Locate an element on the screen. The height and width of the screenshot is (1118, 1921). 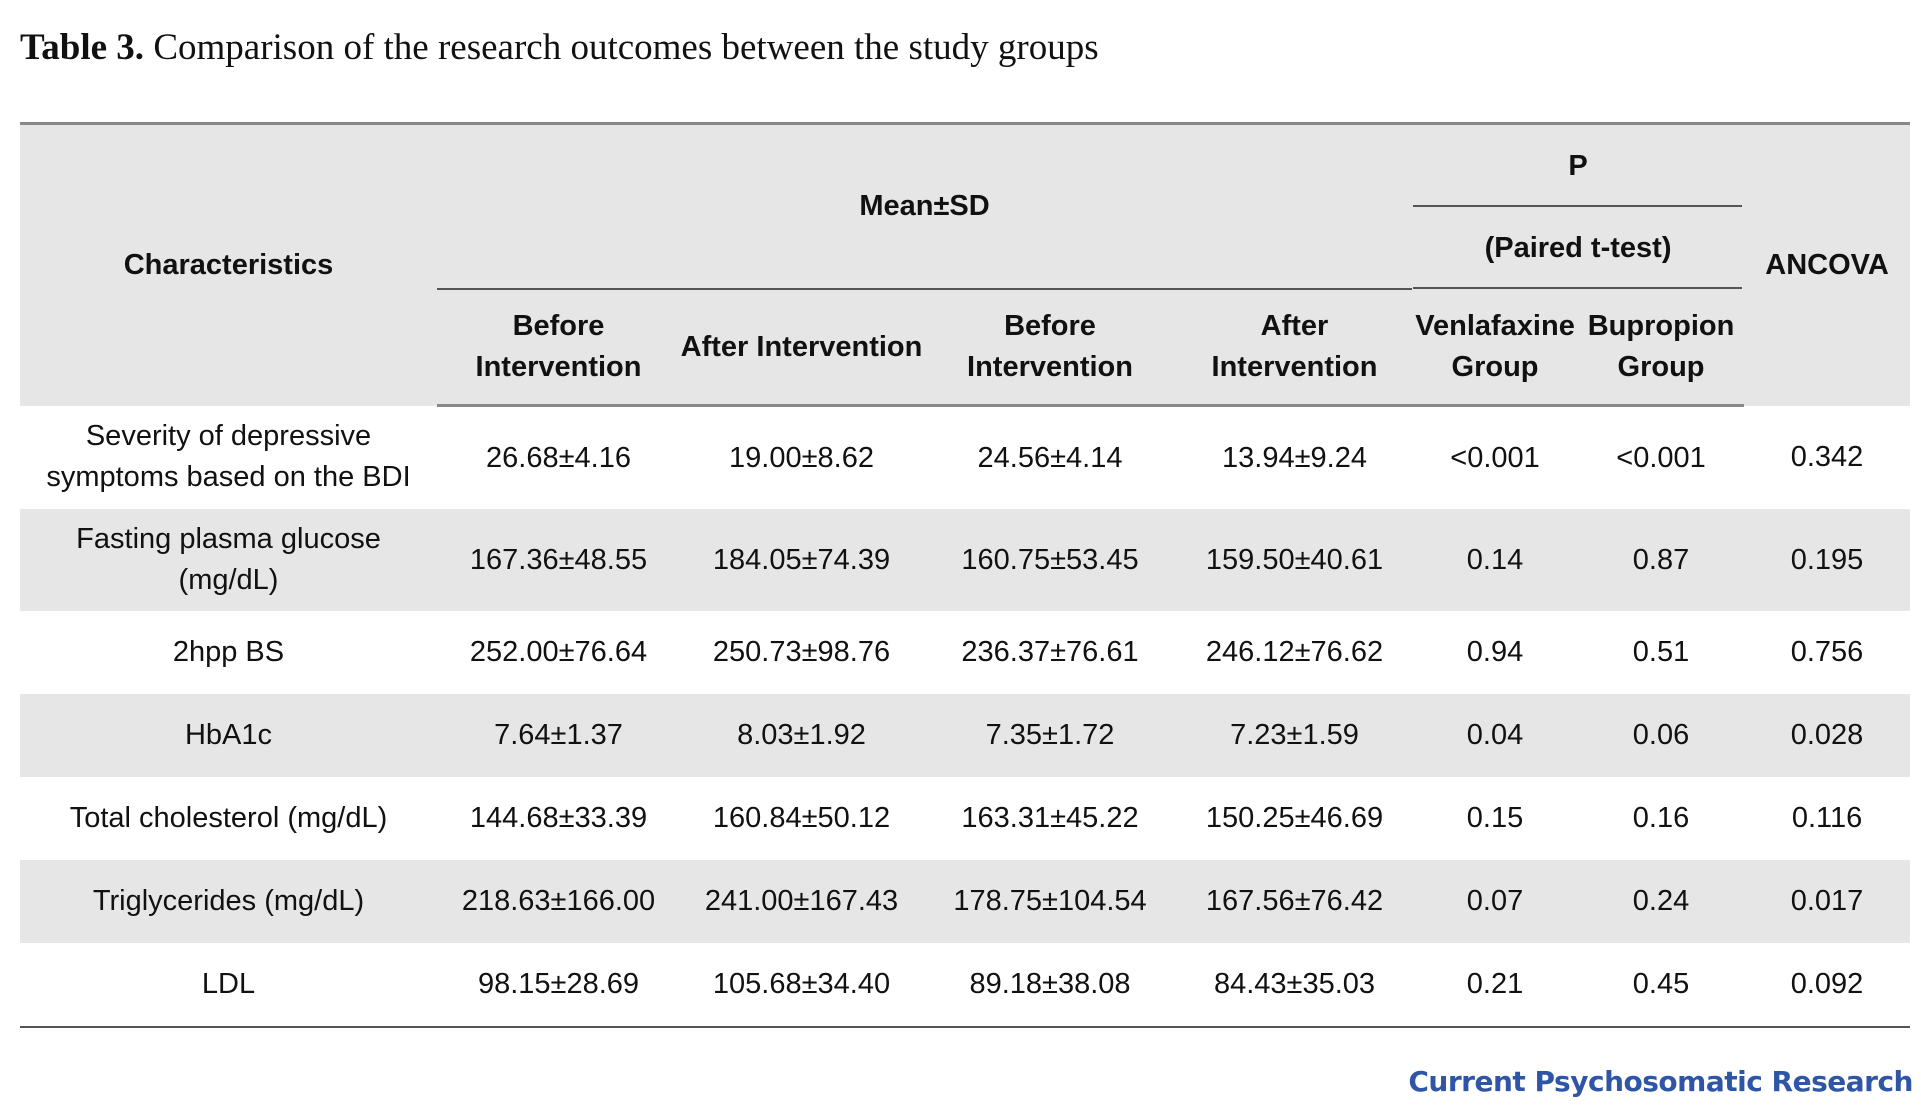
cell-before-2: 7.35±1.72 is located at coordinates (1050, 735).